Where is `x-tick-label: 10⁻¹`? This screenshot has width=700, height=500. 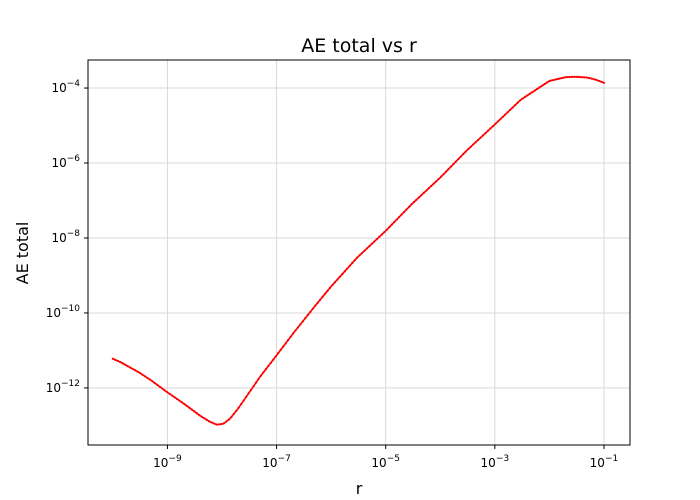
x-tick-label: 10⁻¹ is located at coordinates (604, 462).